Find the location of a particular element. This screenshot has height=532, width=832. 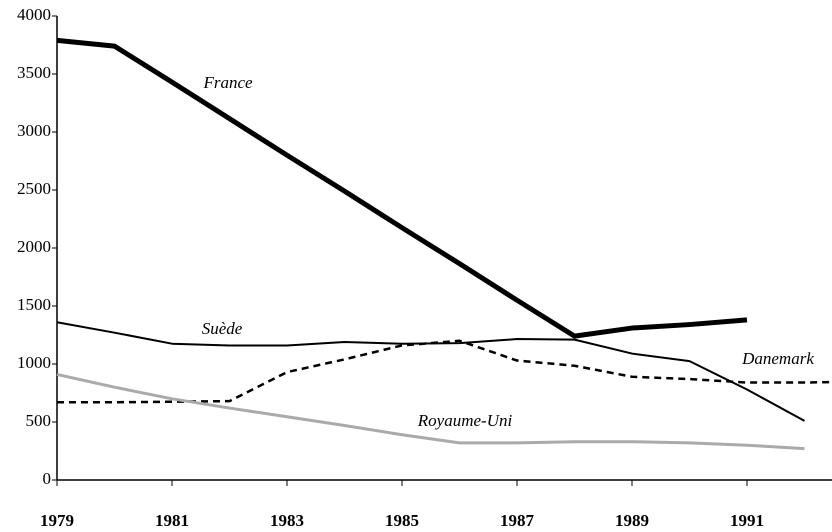

series-label: France is located at coordinates (227, 82).